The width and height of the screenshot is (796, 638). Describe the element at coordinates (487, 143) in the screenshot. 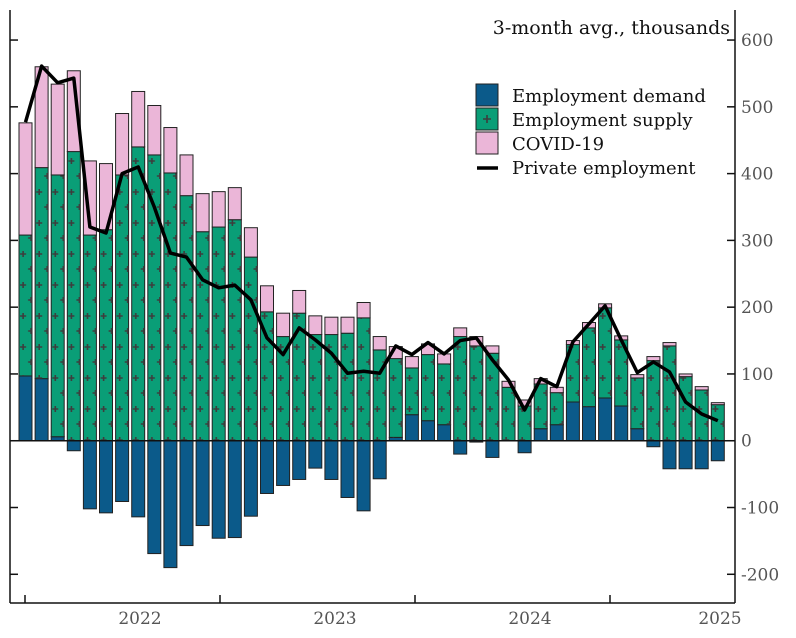

I see `legend-swatch-covid` at that location.